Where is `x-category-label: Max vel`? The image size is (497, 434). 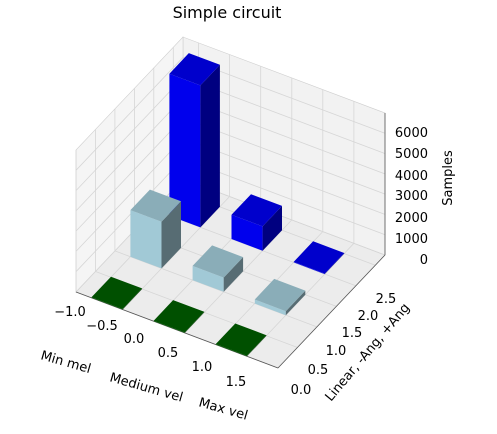 x-category-label: Max vel is located at coordinates (223, 409).